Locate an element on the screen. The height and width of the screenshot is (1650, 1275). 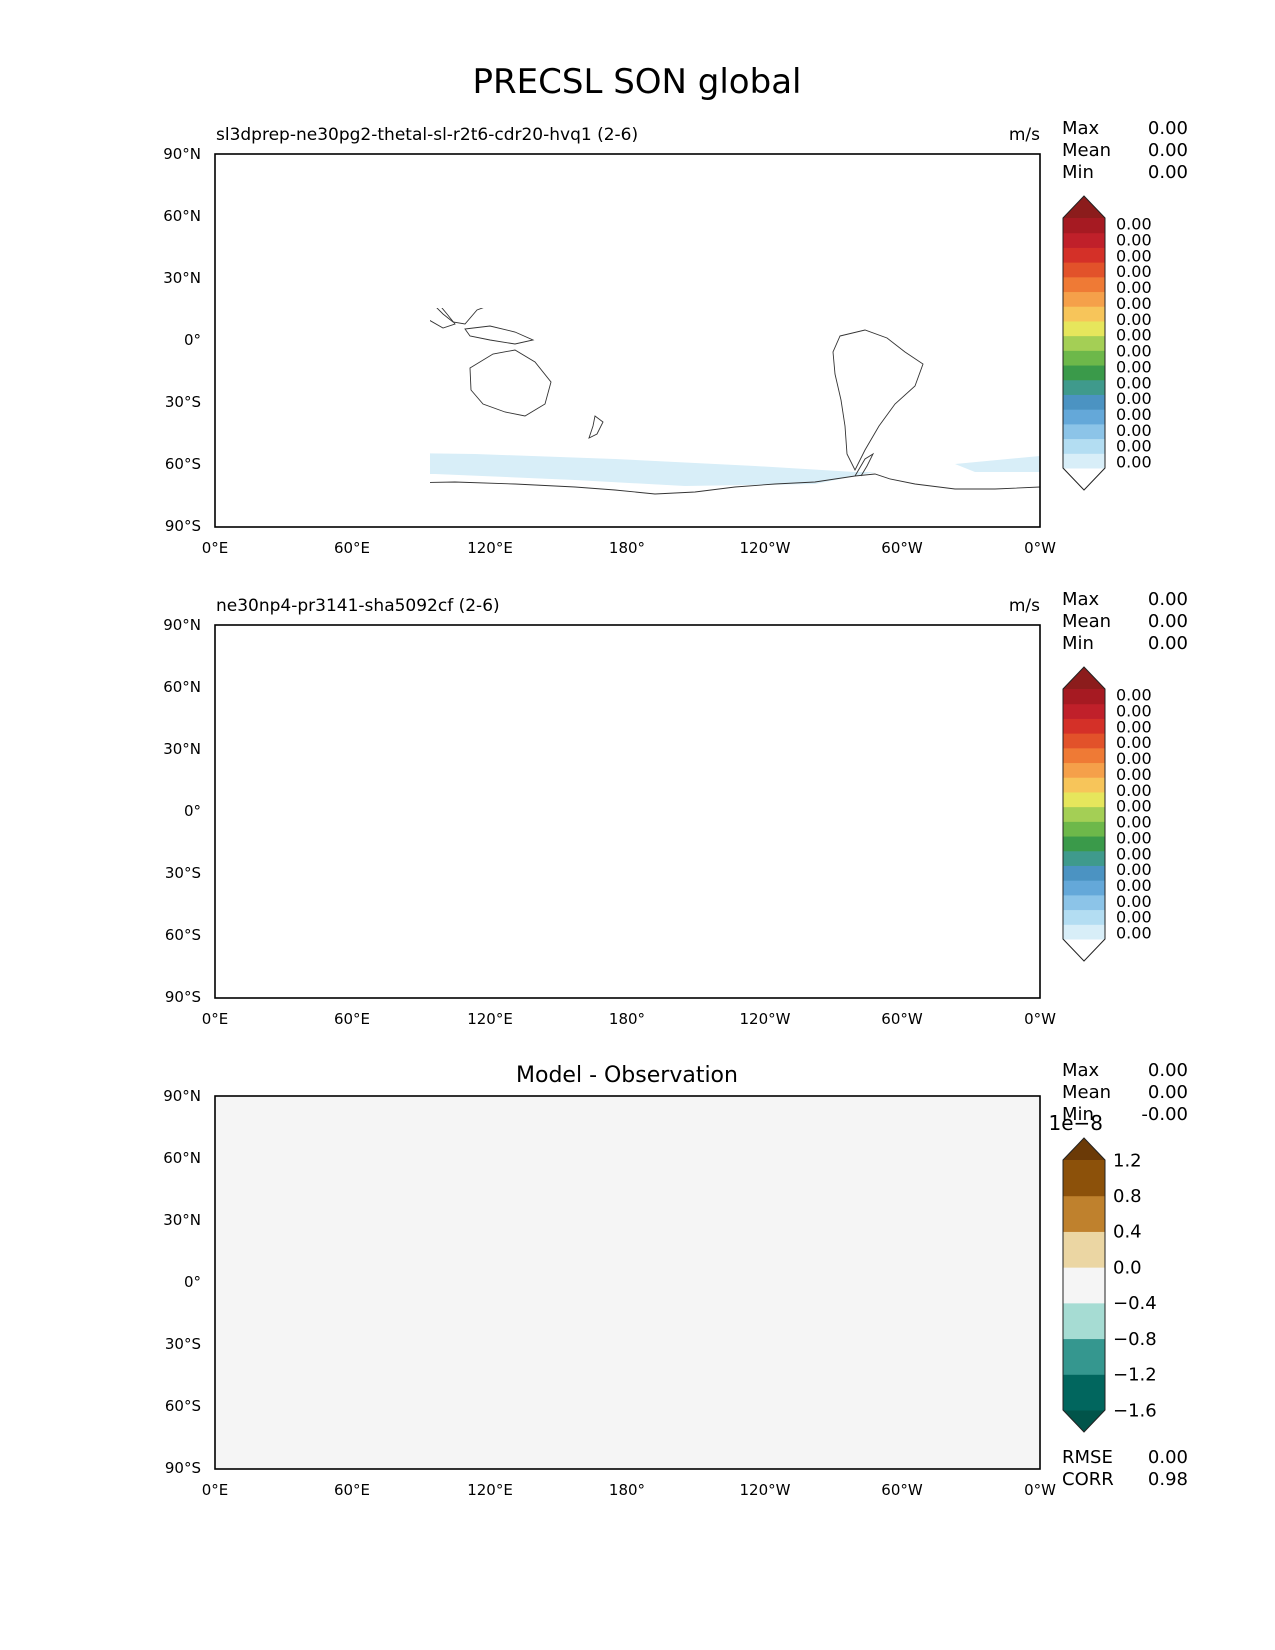
stat-value-max: 0.00 is located at coordinates (1168, 128).